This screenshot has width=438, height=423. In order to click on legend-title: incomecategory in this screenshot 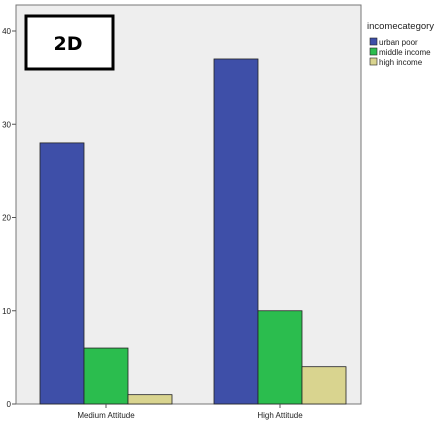, I will do `click(400, 26)`.